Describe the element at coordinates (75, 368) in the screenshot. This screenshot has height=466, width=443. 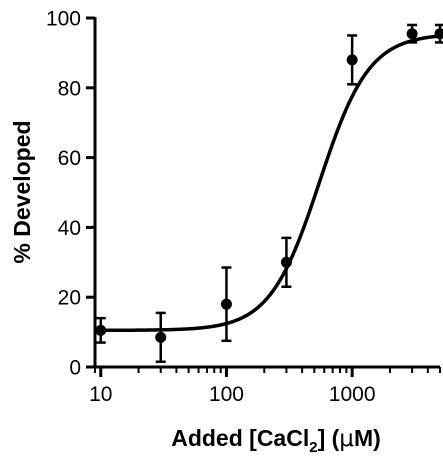
I see `y-tick-label: 0` at that location.